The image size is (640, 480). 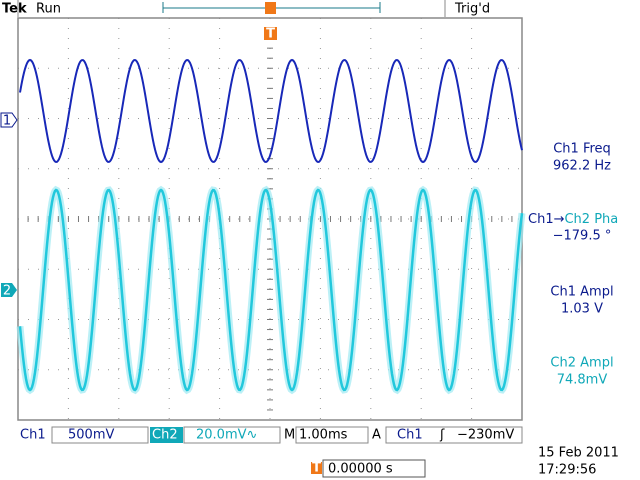 What do you see at coordinates (91, 435) in the screenshot?
I see `ch1-scale: 500mV` at bounding box center [91, 435].